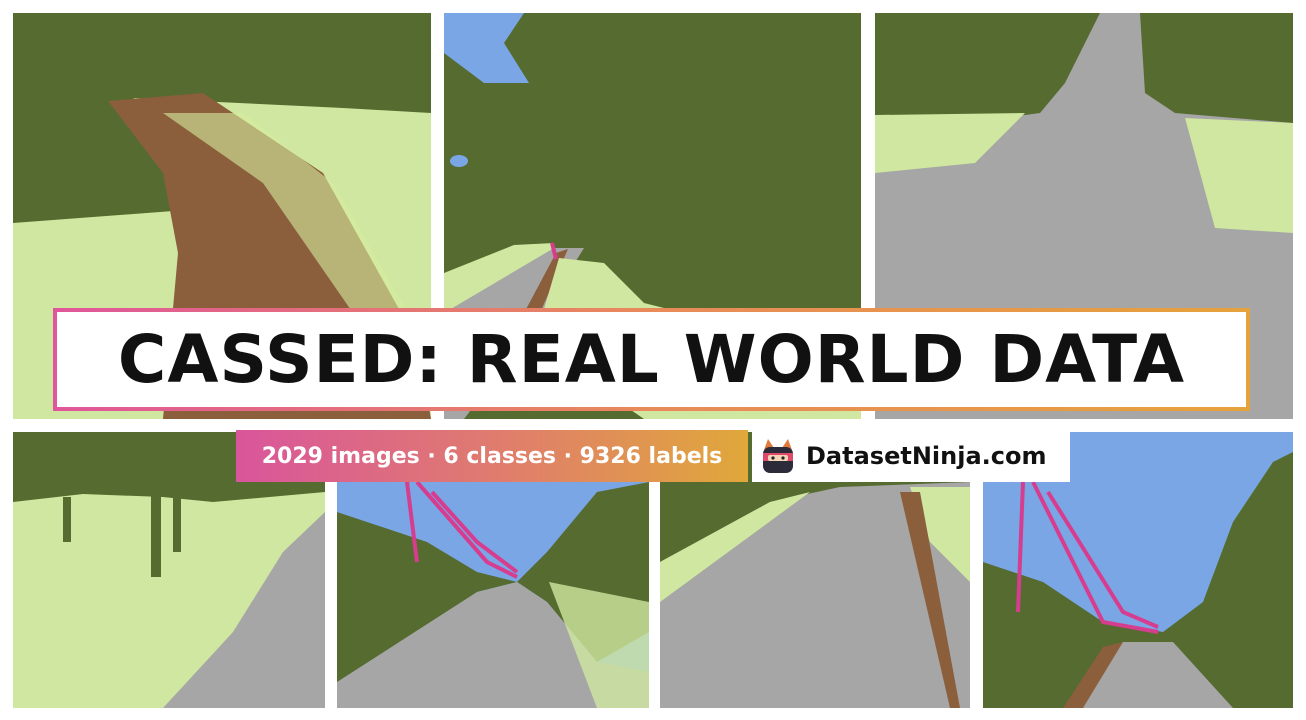  I want to click on dataset-title: CASSED: REAL WORLD DATA, so click(651, 359).